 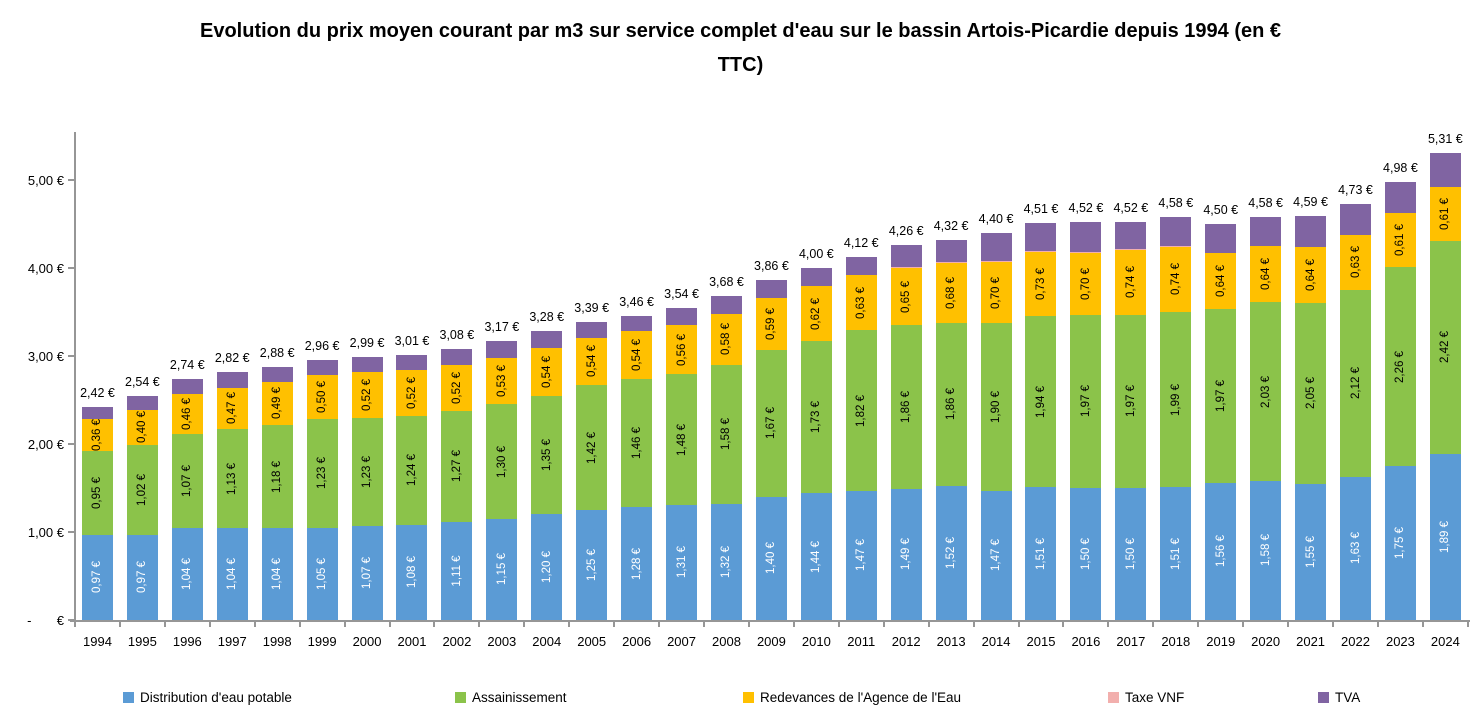 What do you see at coordinates (322, 473) in the screenshot?
I see `bar-segment-assainissement: 1,23 €` at bounding box center [322, 473].